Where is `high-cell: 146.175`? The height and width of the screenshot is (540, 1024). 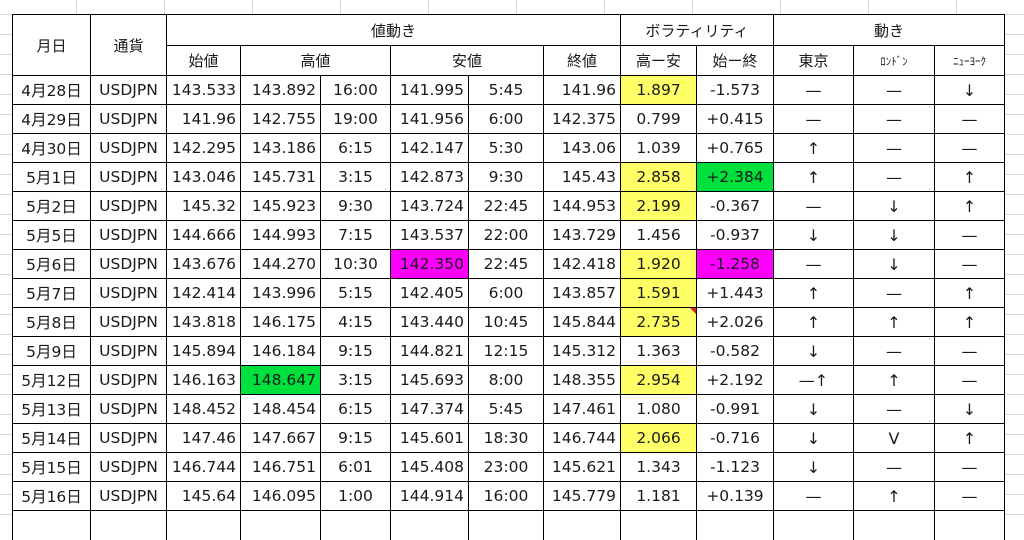 high-cell: 146.175 is located at coordinates (280, 322).